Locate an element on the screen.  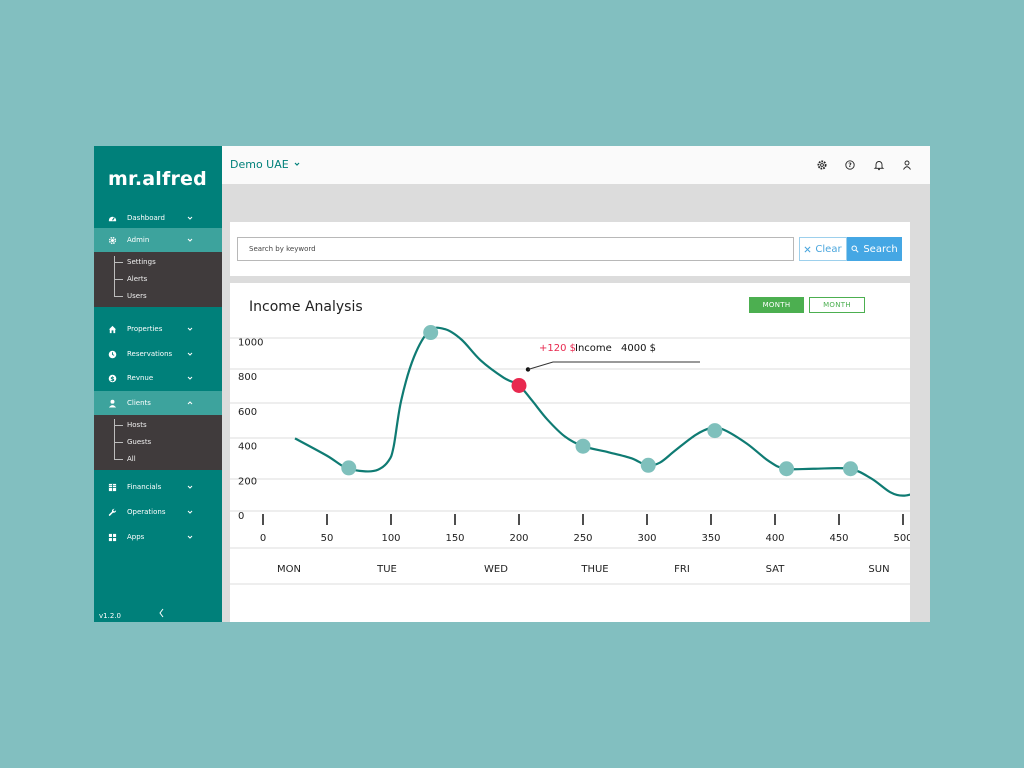
grid-icon is located at coordinates (112, 487).